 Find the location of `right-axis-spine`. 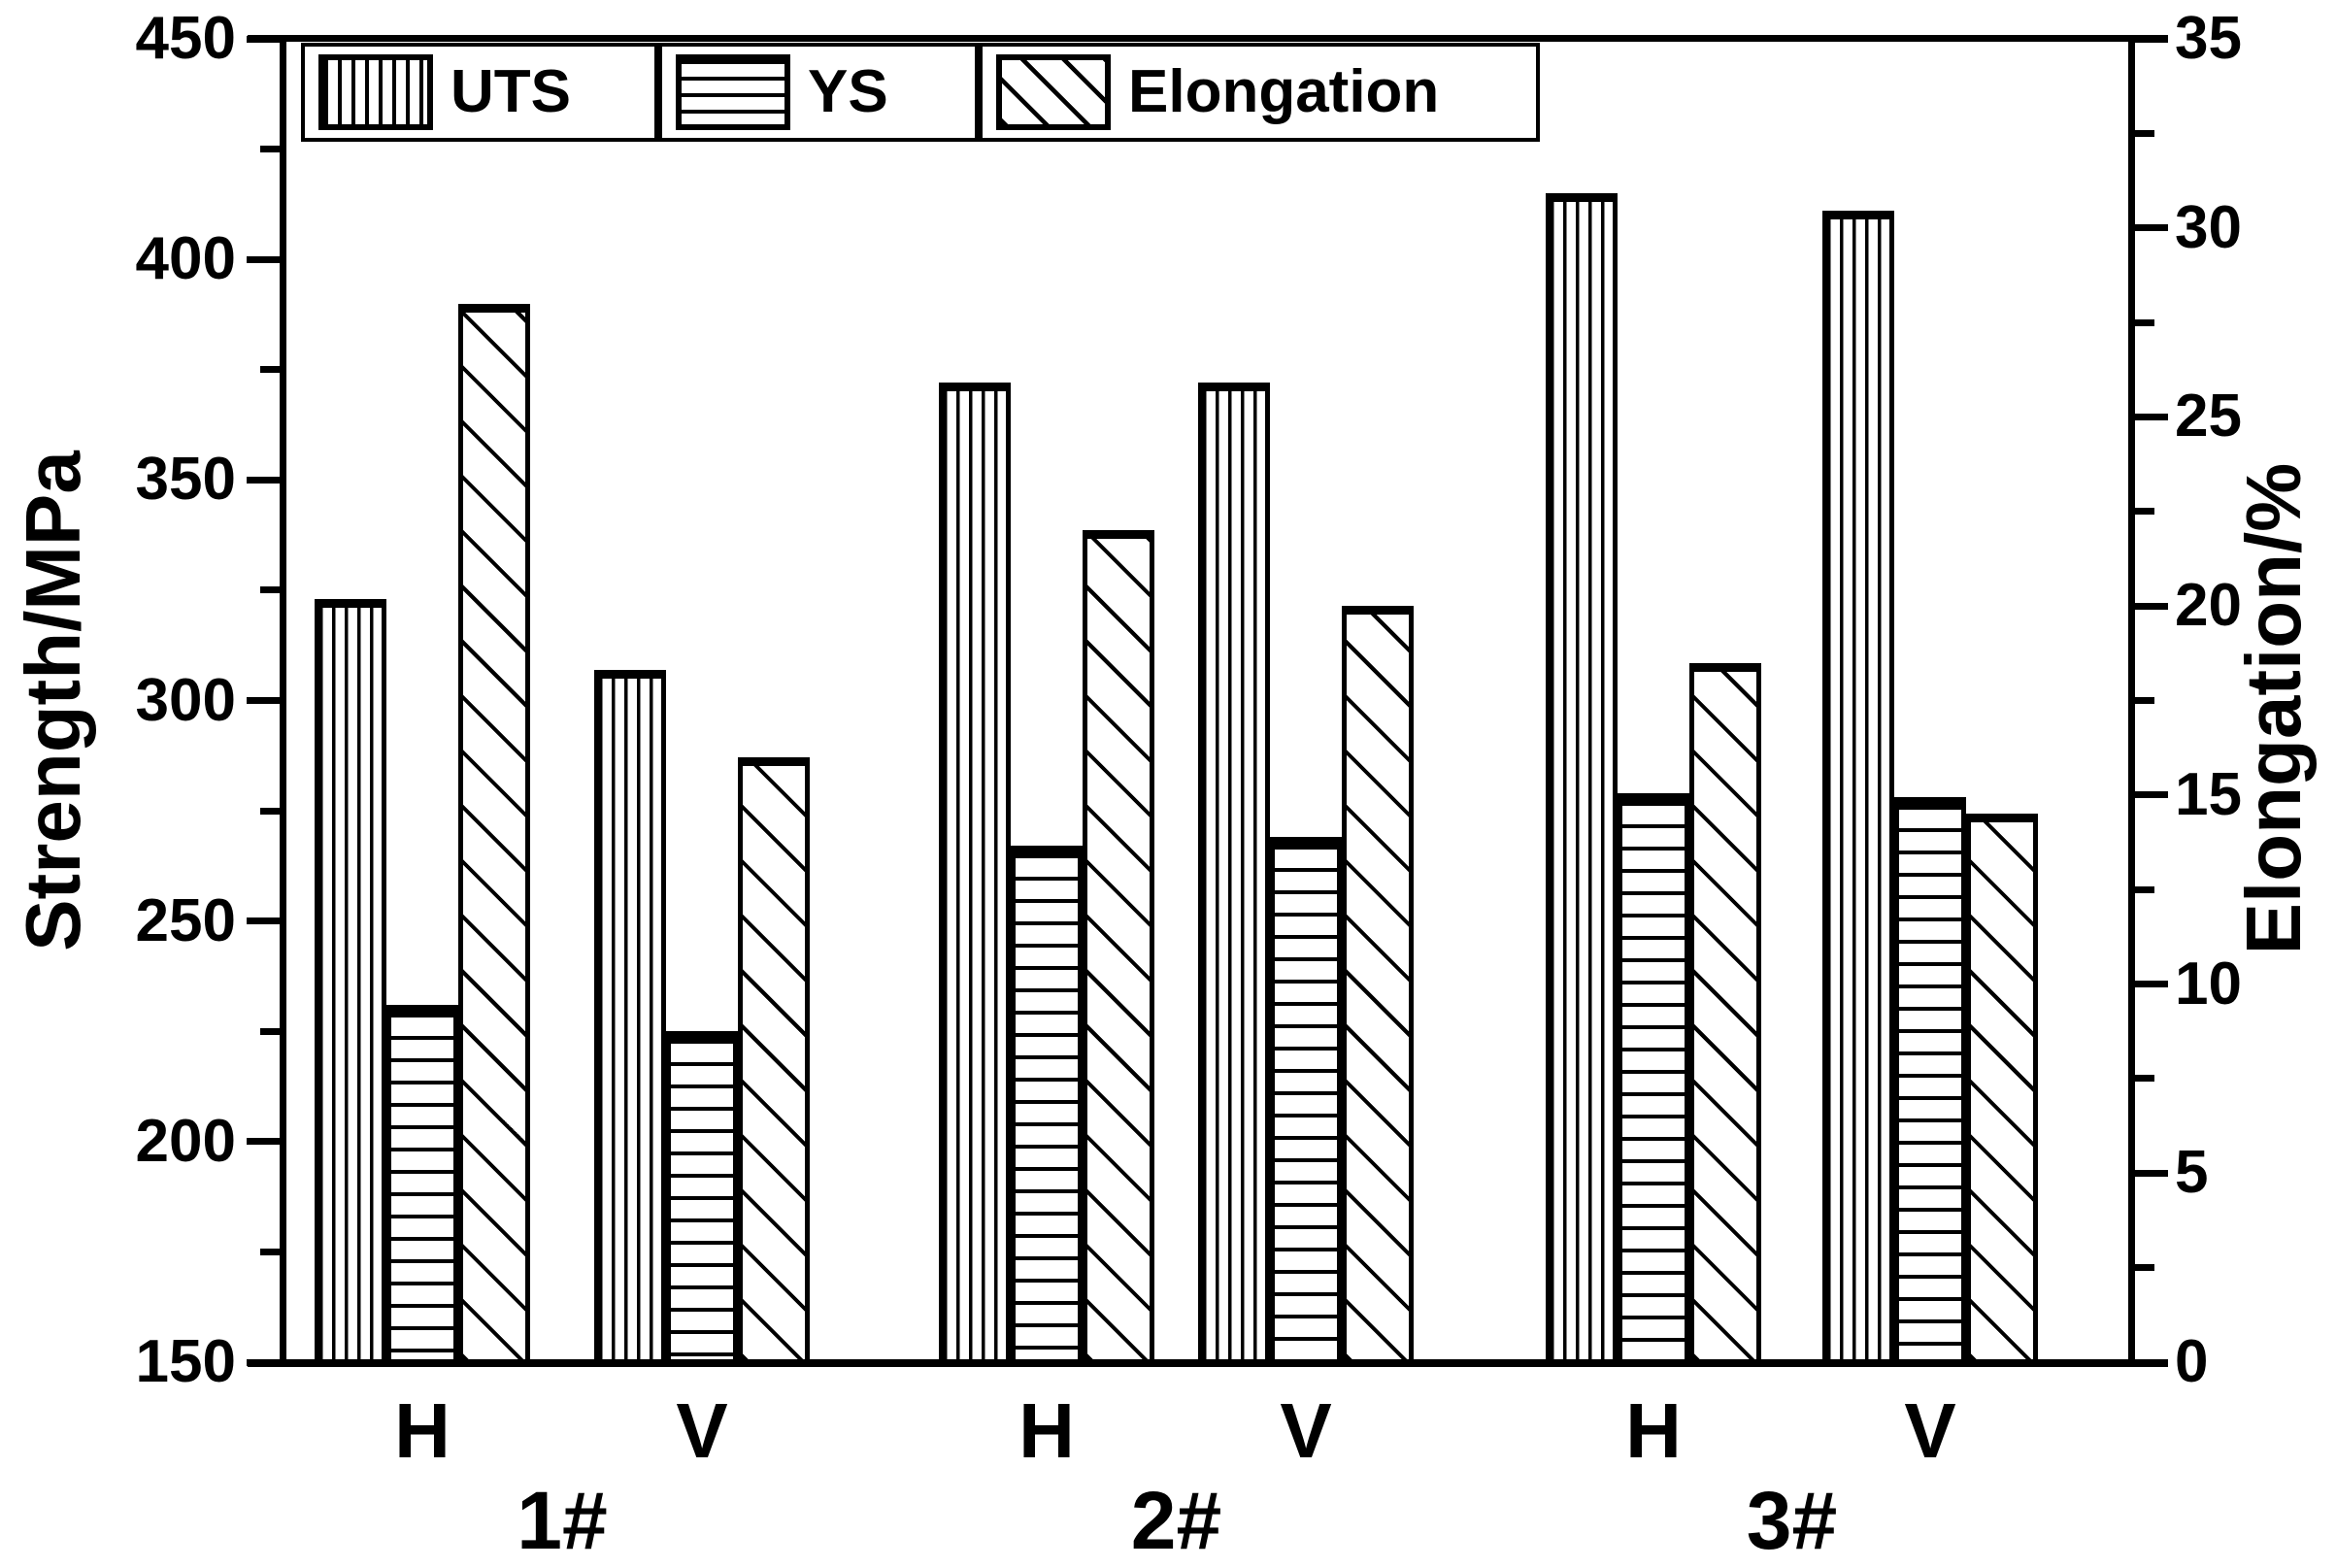

right-axis-spine is located at coordinates (2131, 701).